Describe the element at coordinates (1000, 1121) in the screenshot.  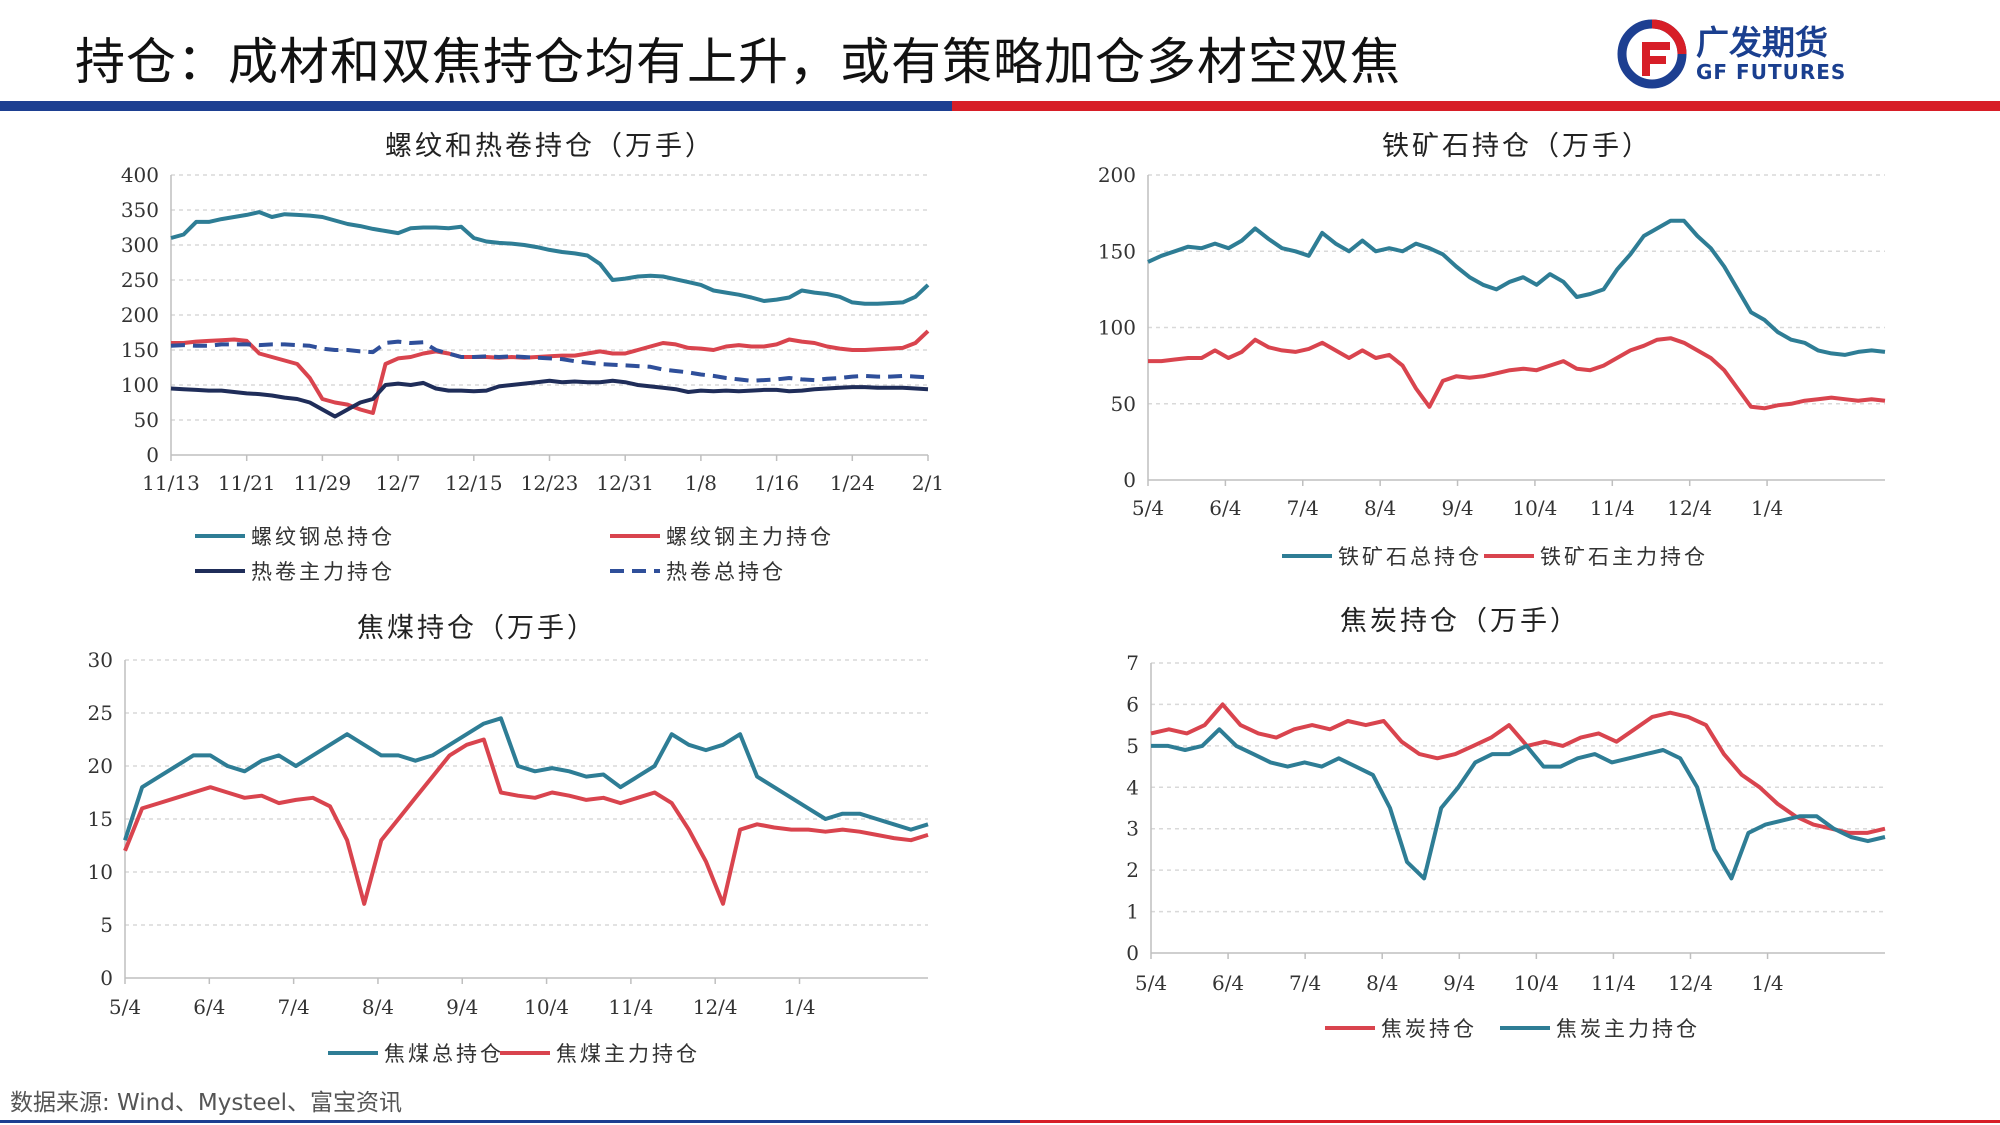
I see `footer-rule-blue` at that location.